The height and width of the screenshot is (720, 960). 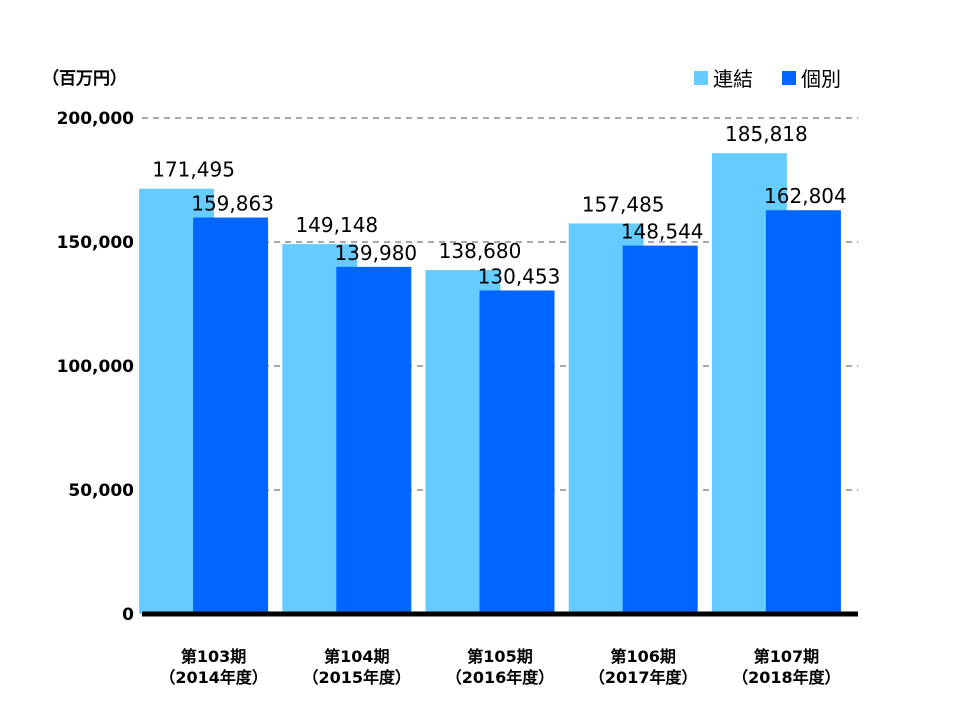 What do you see at coordinates (767, 79) in the screenshot?
I see `legend: 連結 個別` at bounding box center [767, 79].